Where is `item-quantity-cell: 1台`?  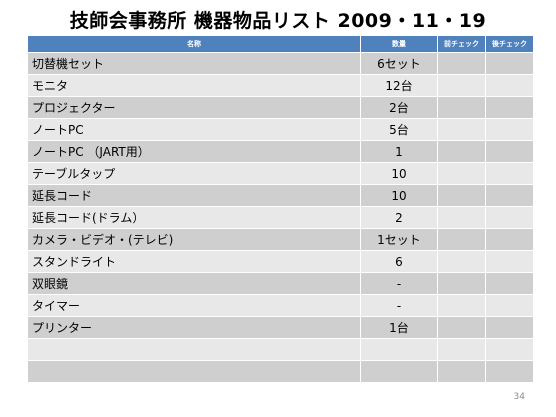
item-quantity-cell: 1台 is located at coordinates (399, 327).